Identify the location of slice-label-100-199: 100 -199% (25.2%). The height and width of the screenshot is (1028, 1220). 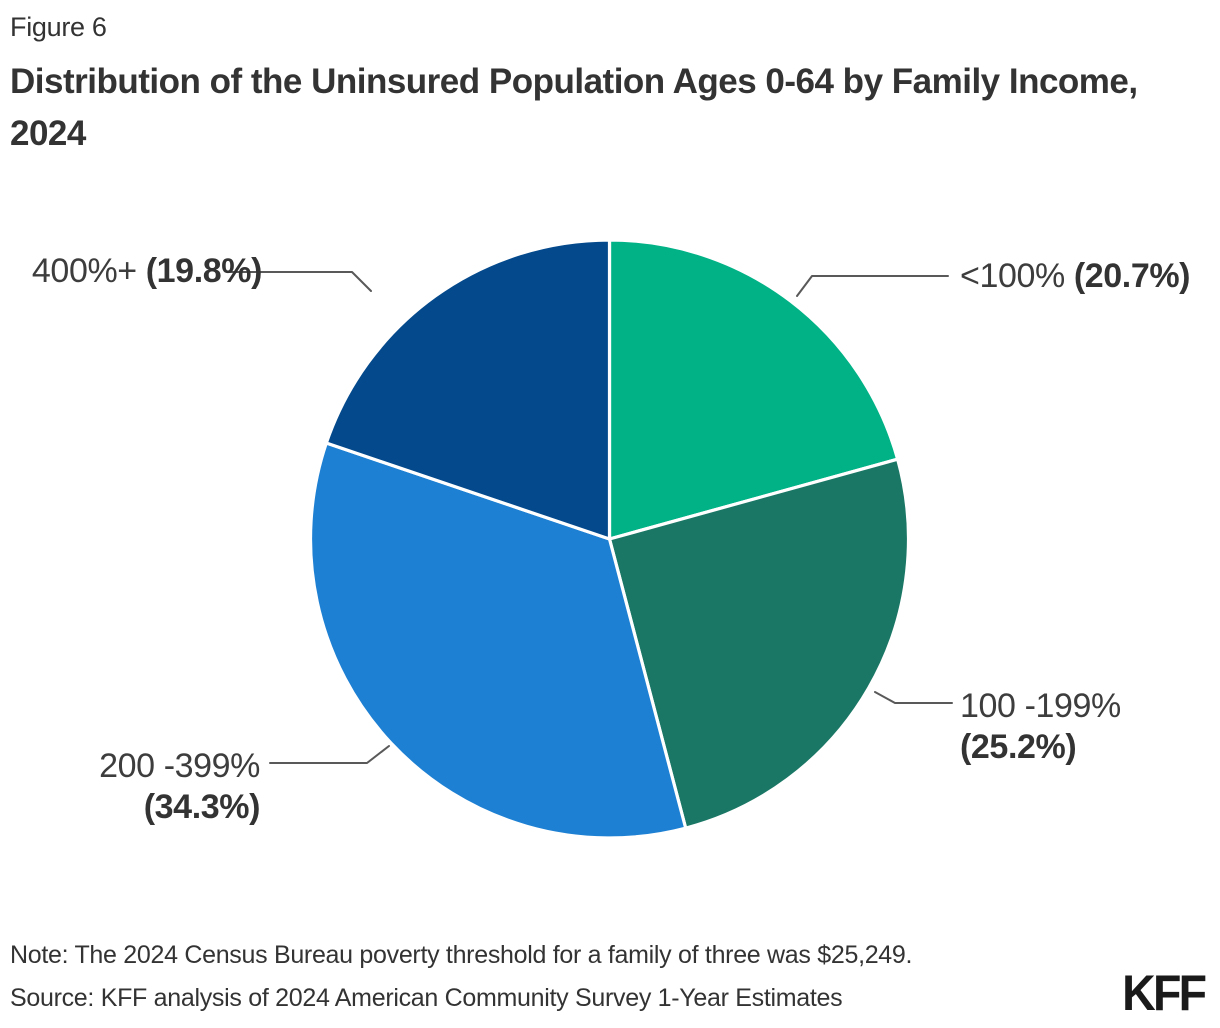
(1040, 727).